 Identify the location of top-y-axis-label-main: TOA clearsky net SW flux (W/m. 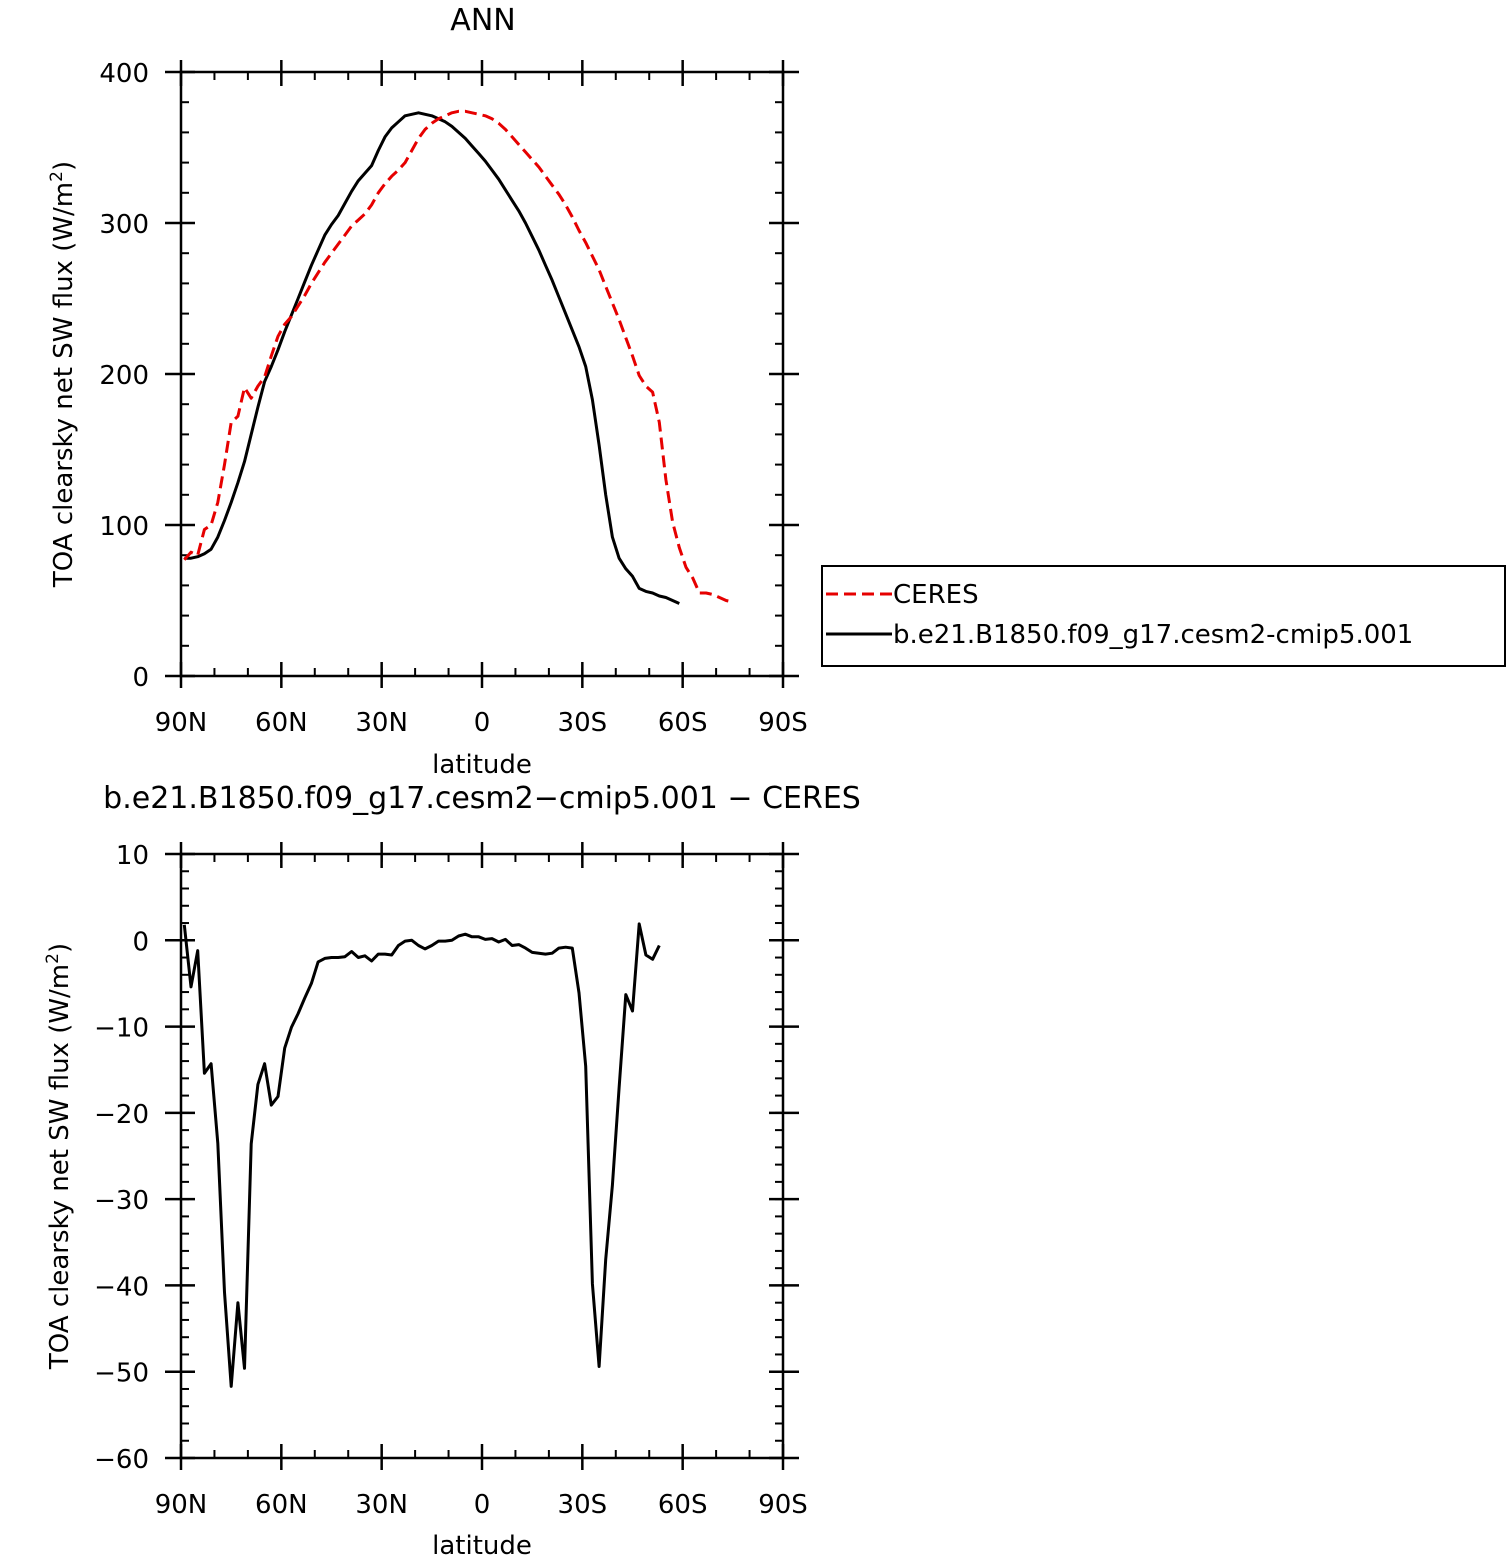
(64, 385).